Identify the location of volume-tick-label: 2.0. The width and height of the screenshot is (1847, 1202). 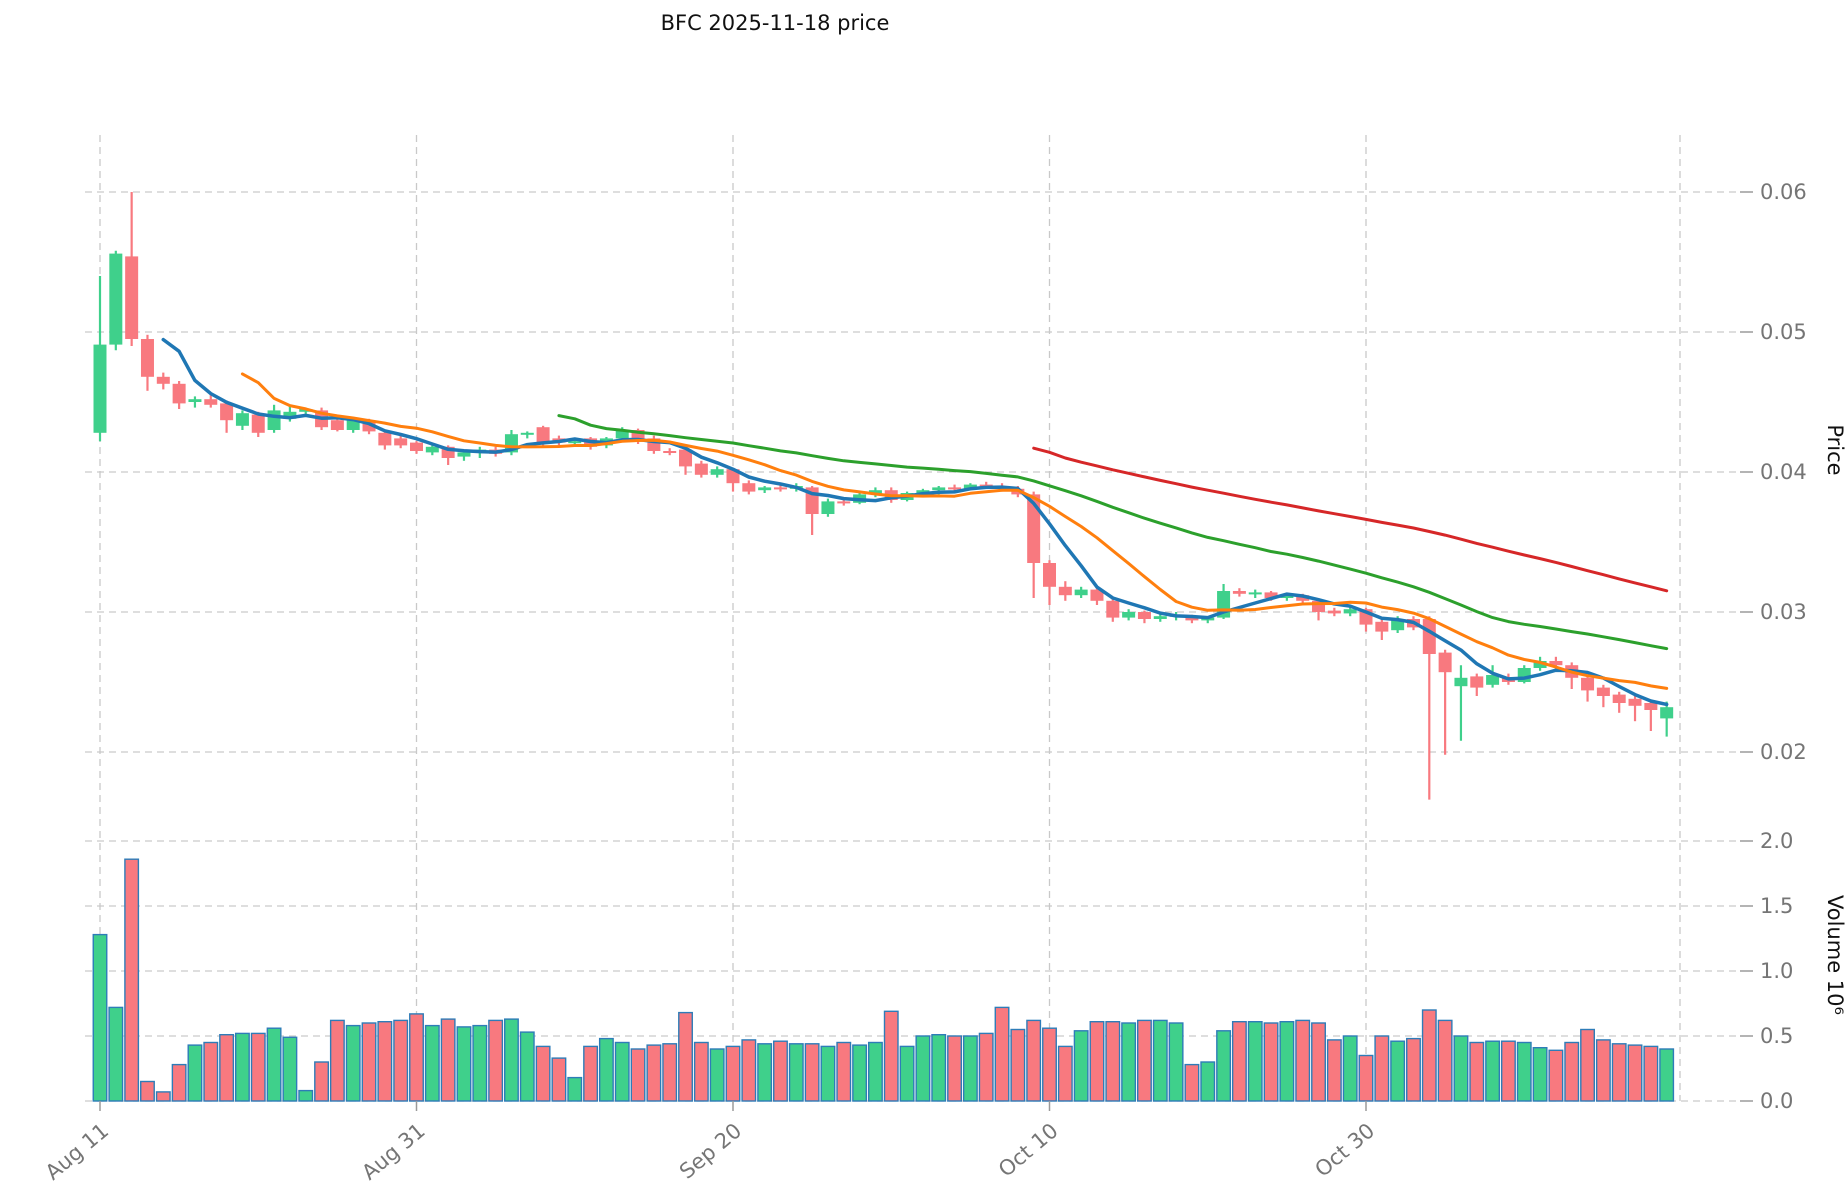
(1776, 841).